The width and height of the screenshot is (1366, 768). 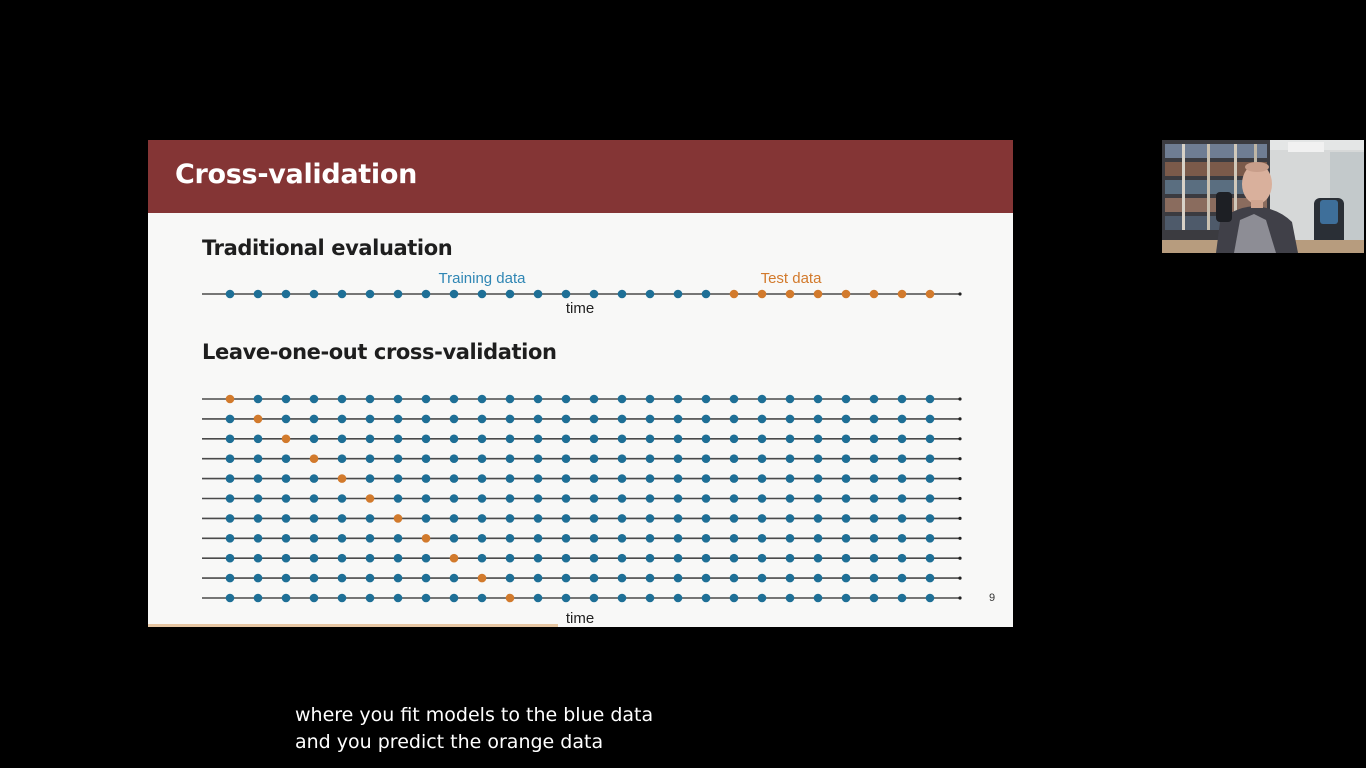 What do you see at coordinates (930, 294) in the screenshot?
I see `test-data-point` at bounding box center [930, 294].